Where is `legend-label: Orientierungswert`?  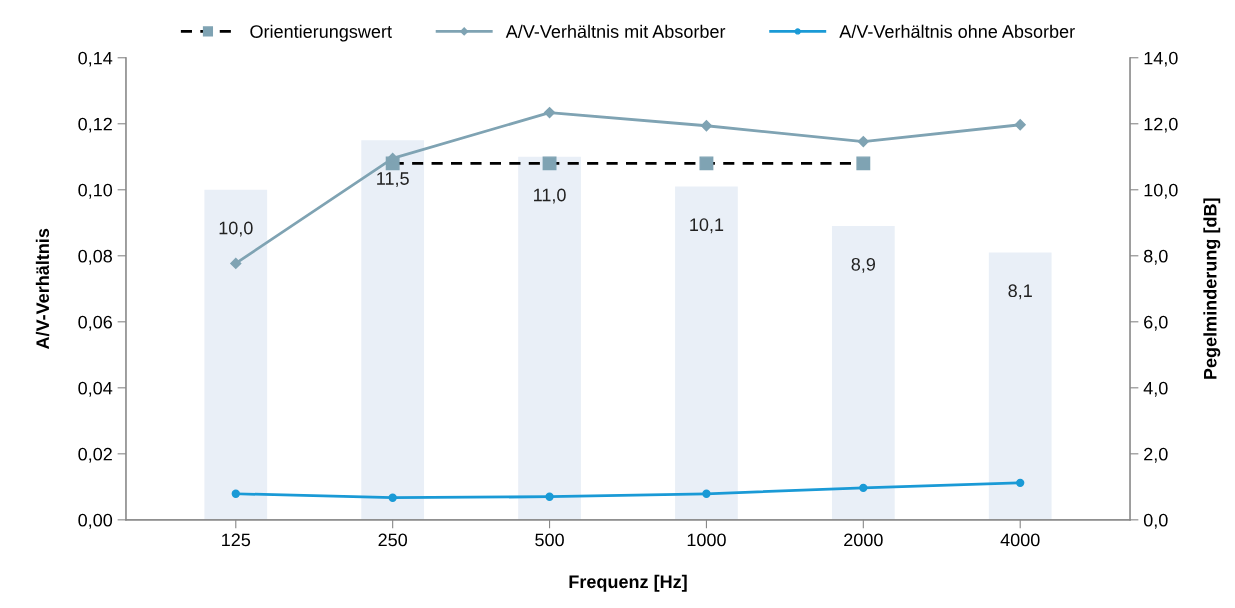
legend-label: Orientierungswert is located at coordinates (321, 33).